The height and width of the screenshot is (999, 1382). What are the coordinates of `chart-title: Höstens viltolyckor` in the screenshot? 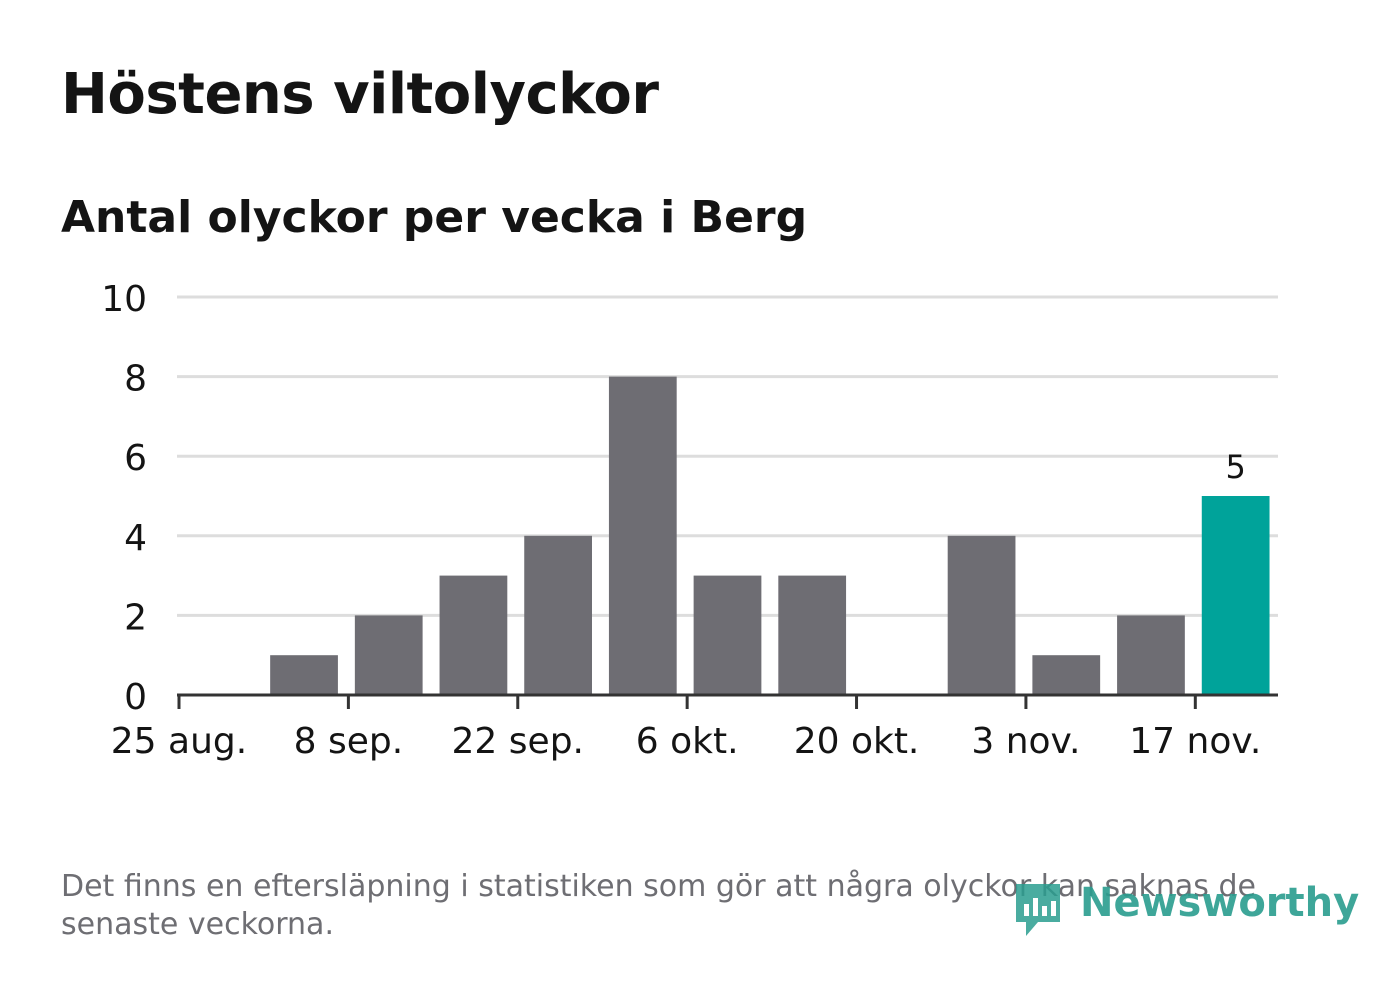 It's located at (360, 94).